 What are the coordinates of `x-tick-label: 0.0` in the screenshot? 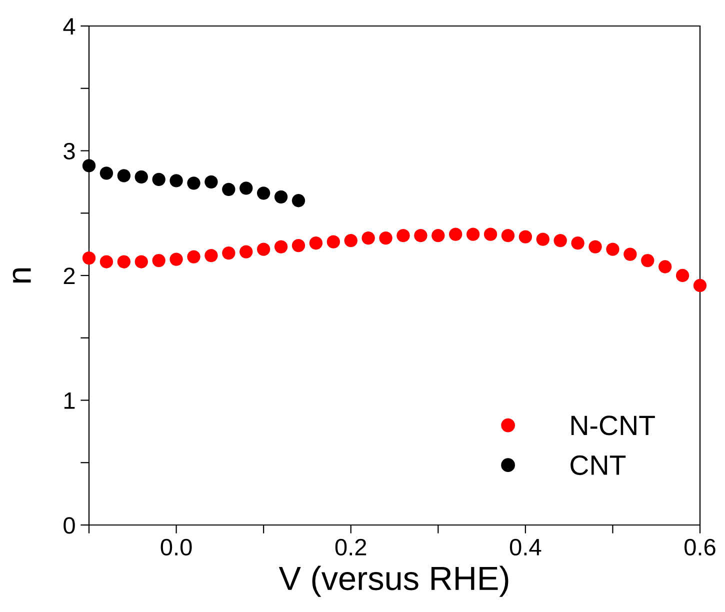 It's located at (176, 547).